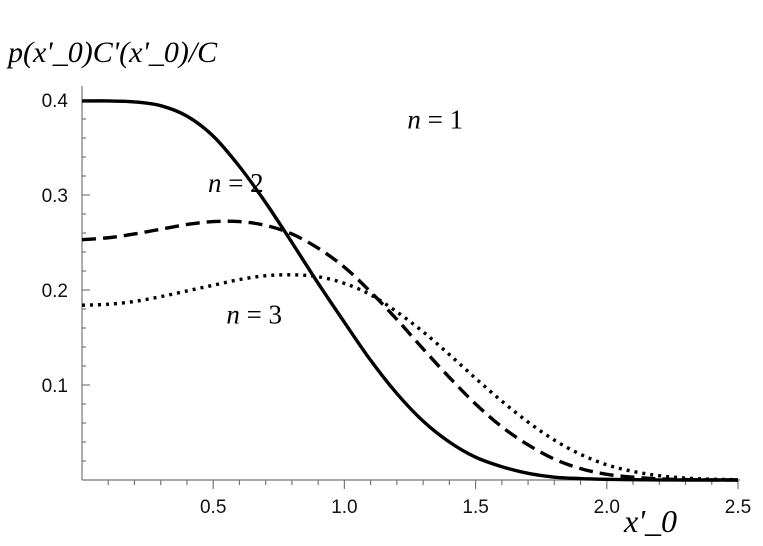  Describe the element at coordinates (236, 183) in the screenshot. I see `series-label-n2: n = 2` at that location.